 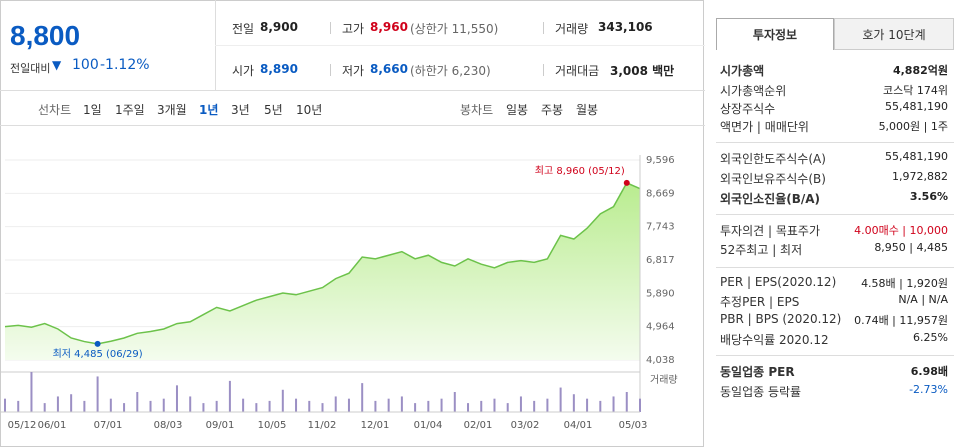 What do you see at coordinates (920, 176) in the screenshot?
I see `info-value: 1,972,882` at bounding box center [920, 176].